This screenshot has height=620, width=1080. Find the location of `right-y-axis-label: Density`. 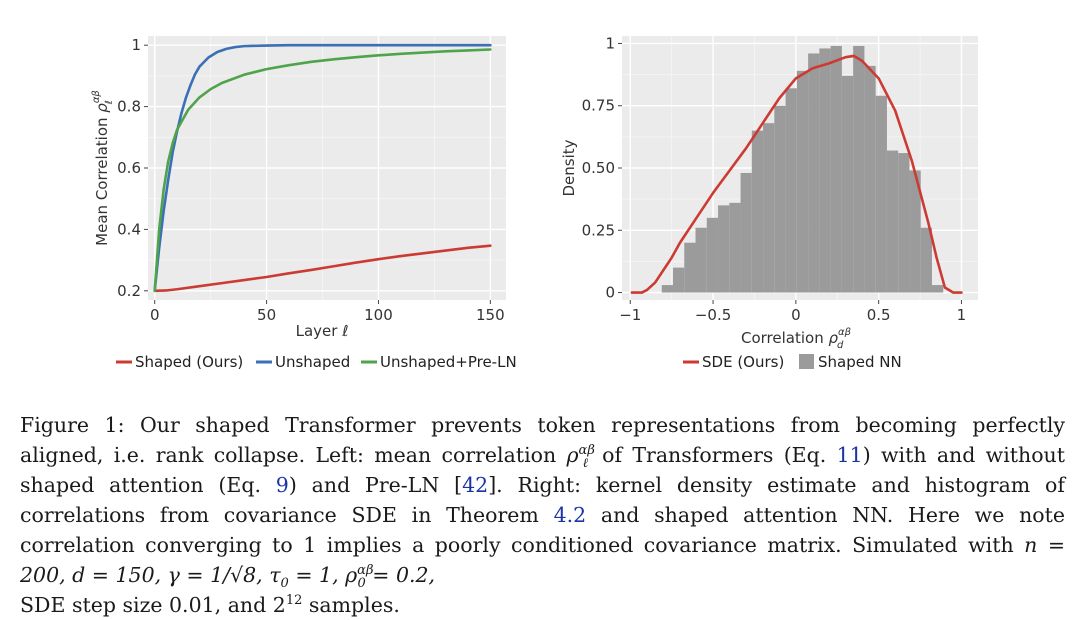

right-y-axis-label: Density is located at coordinates (569, 167).